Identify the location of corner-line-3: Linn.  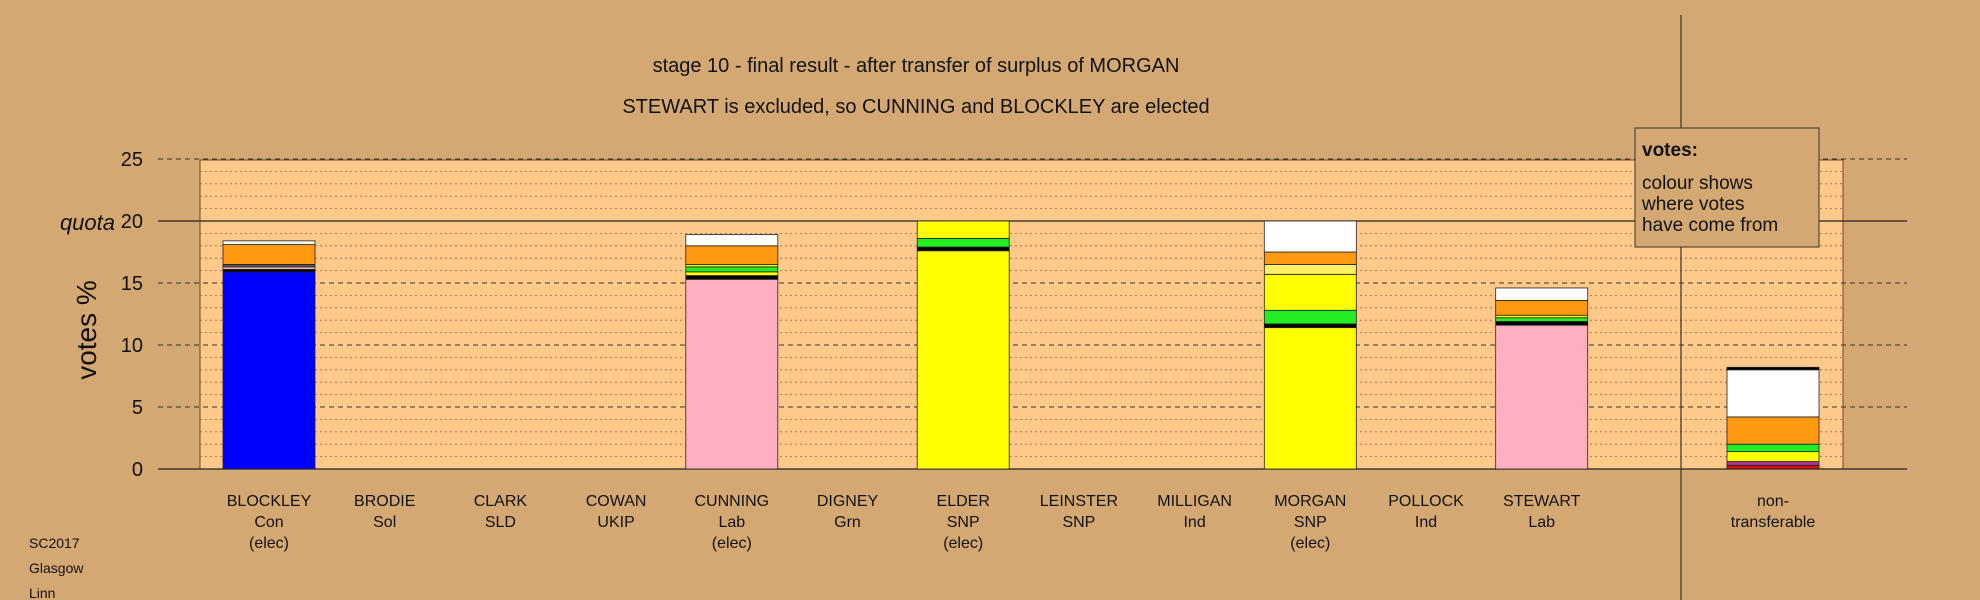
(42, 592).